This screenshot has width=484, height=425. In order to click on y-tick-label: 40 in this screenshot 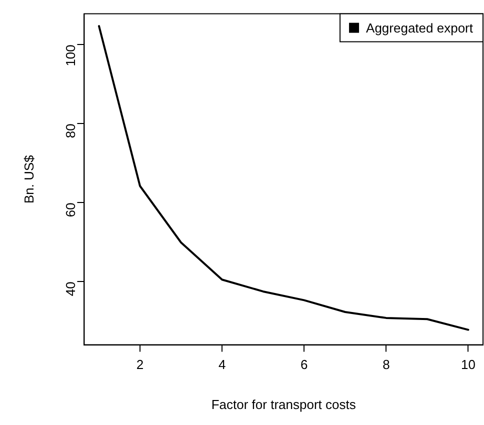, I will do `click(70, 289)`.